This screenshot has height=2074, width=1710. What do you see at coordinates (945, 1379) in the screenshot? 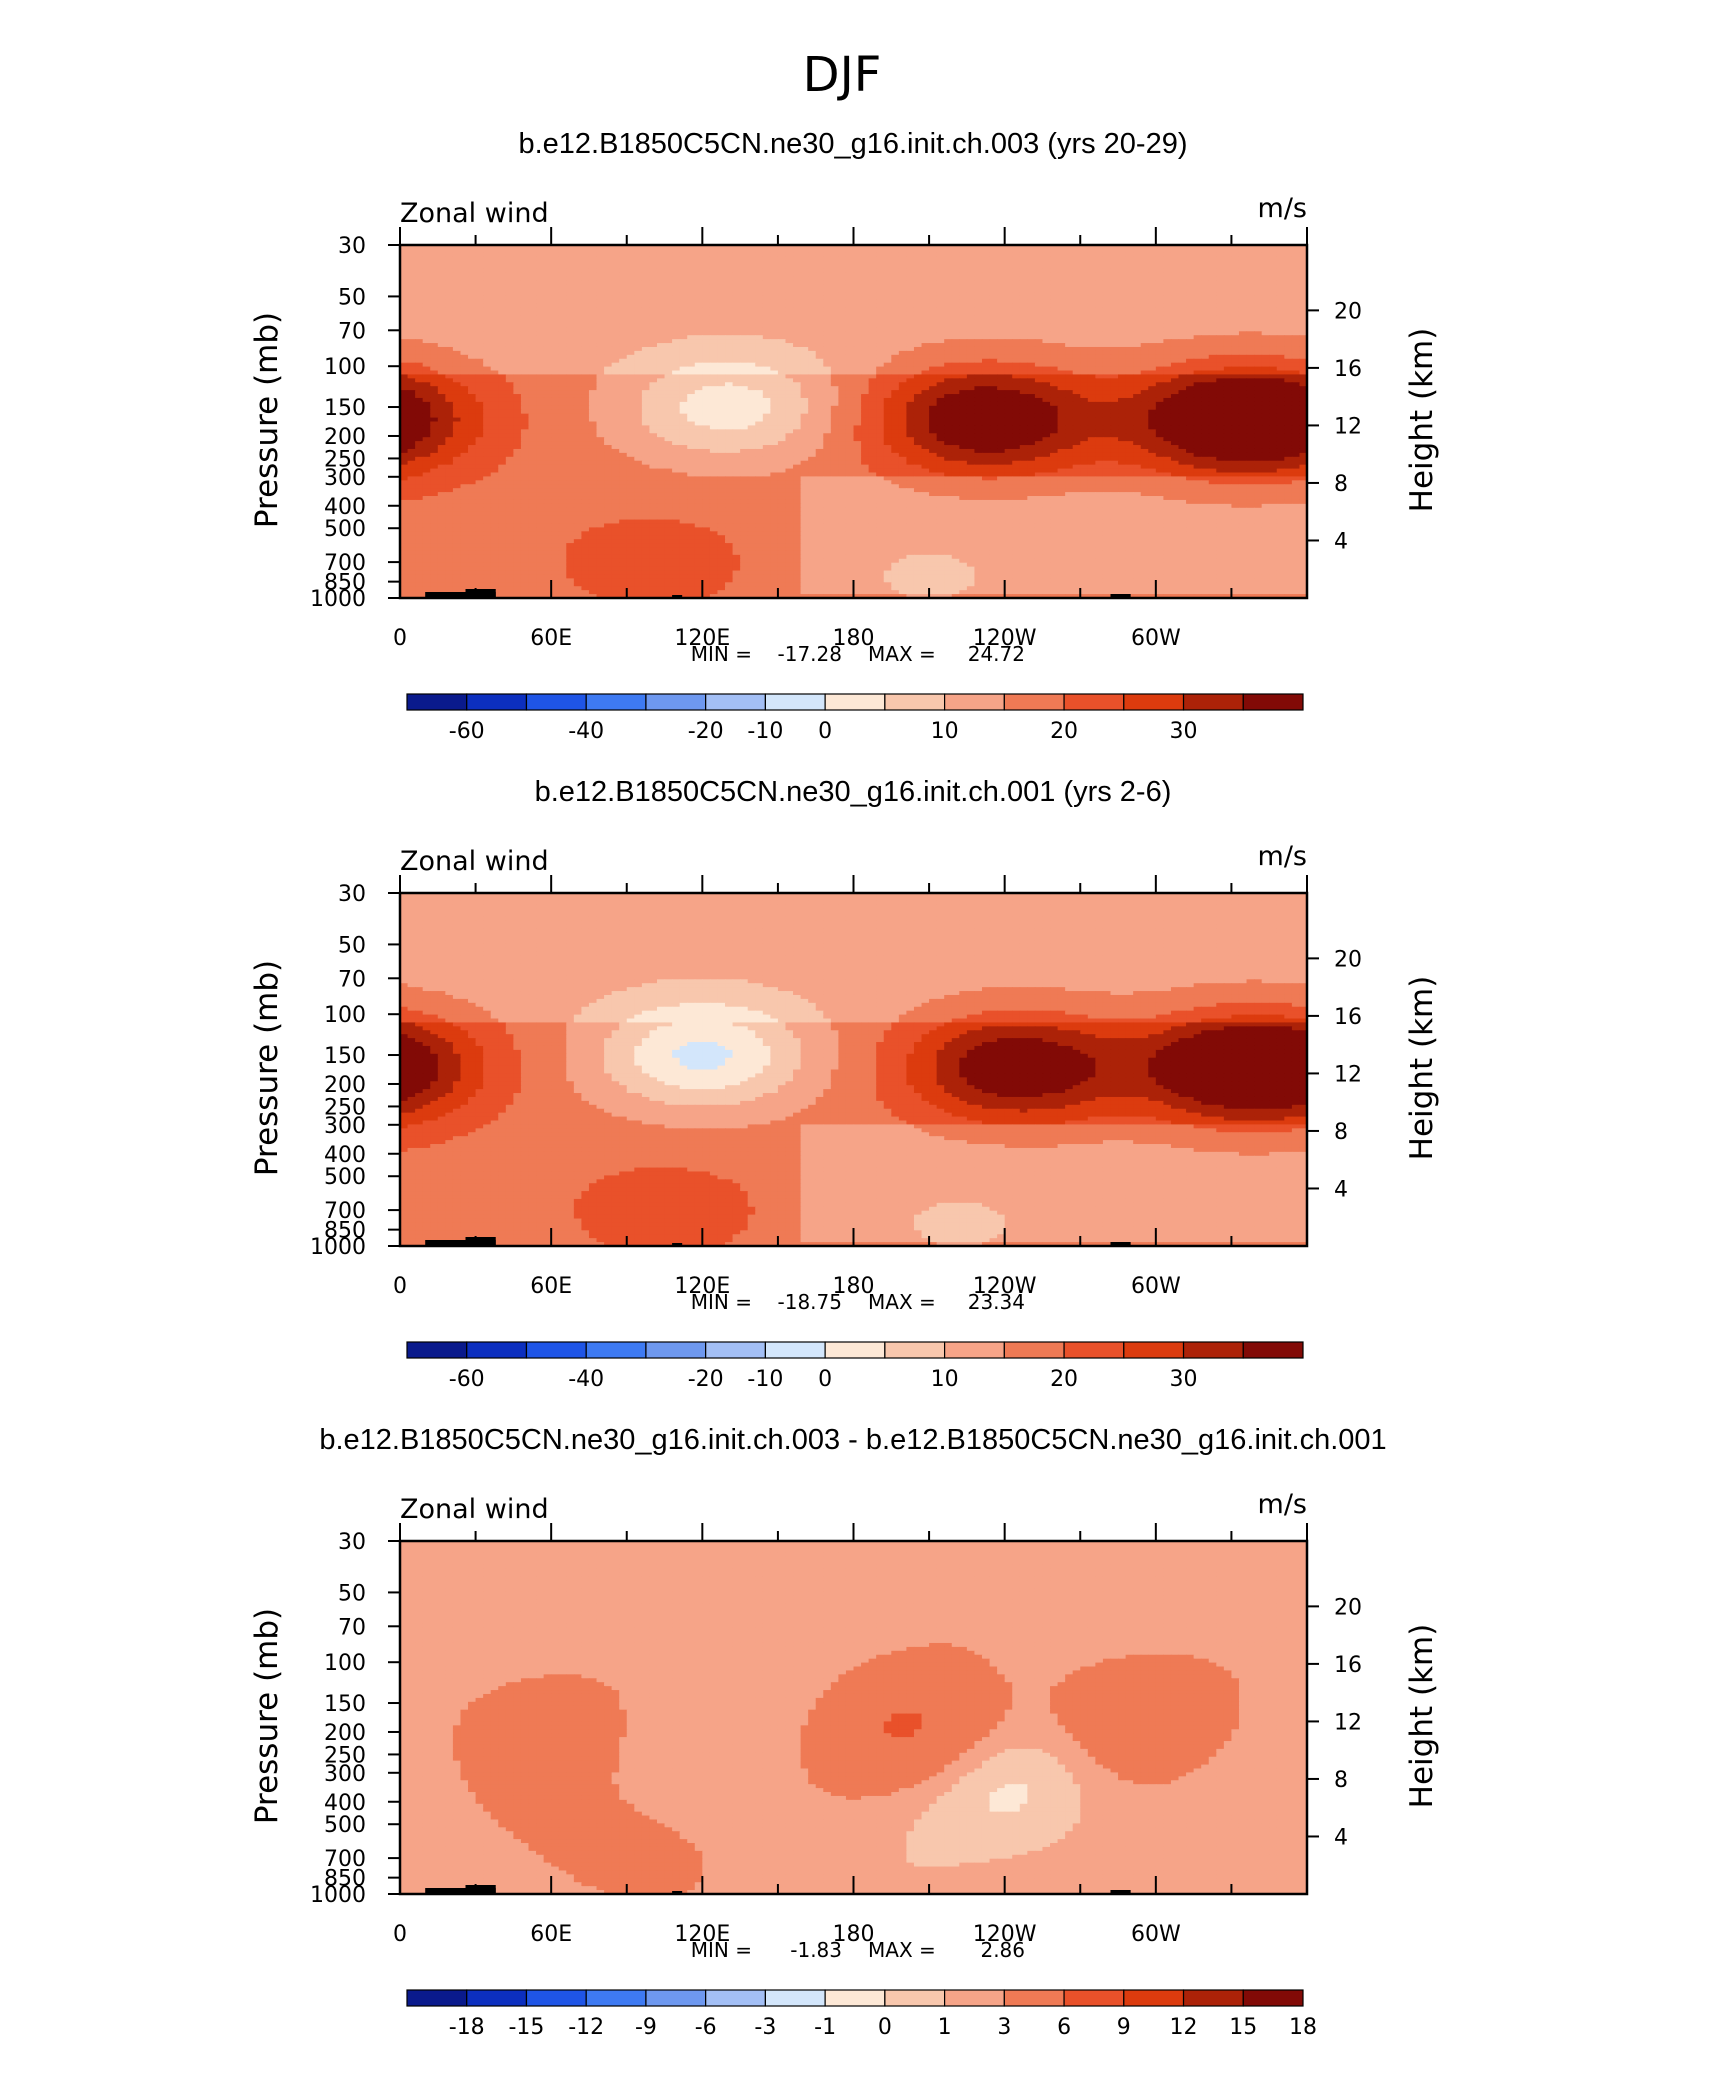
I see `colorbar-label: 10` at bounding box center [945, 1379].